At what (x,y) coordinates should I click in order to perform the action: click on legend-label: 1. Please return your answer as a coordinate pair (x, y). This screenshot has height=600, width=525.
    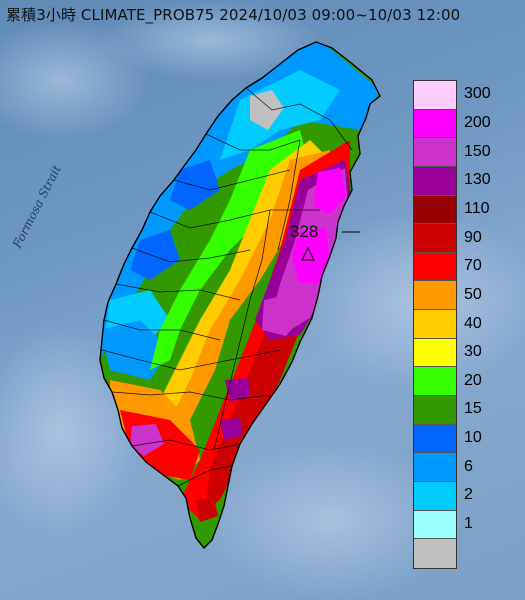
    Looking at the image, I should click on (468, 524).